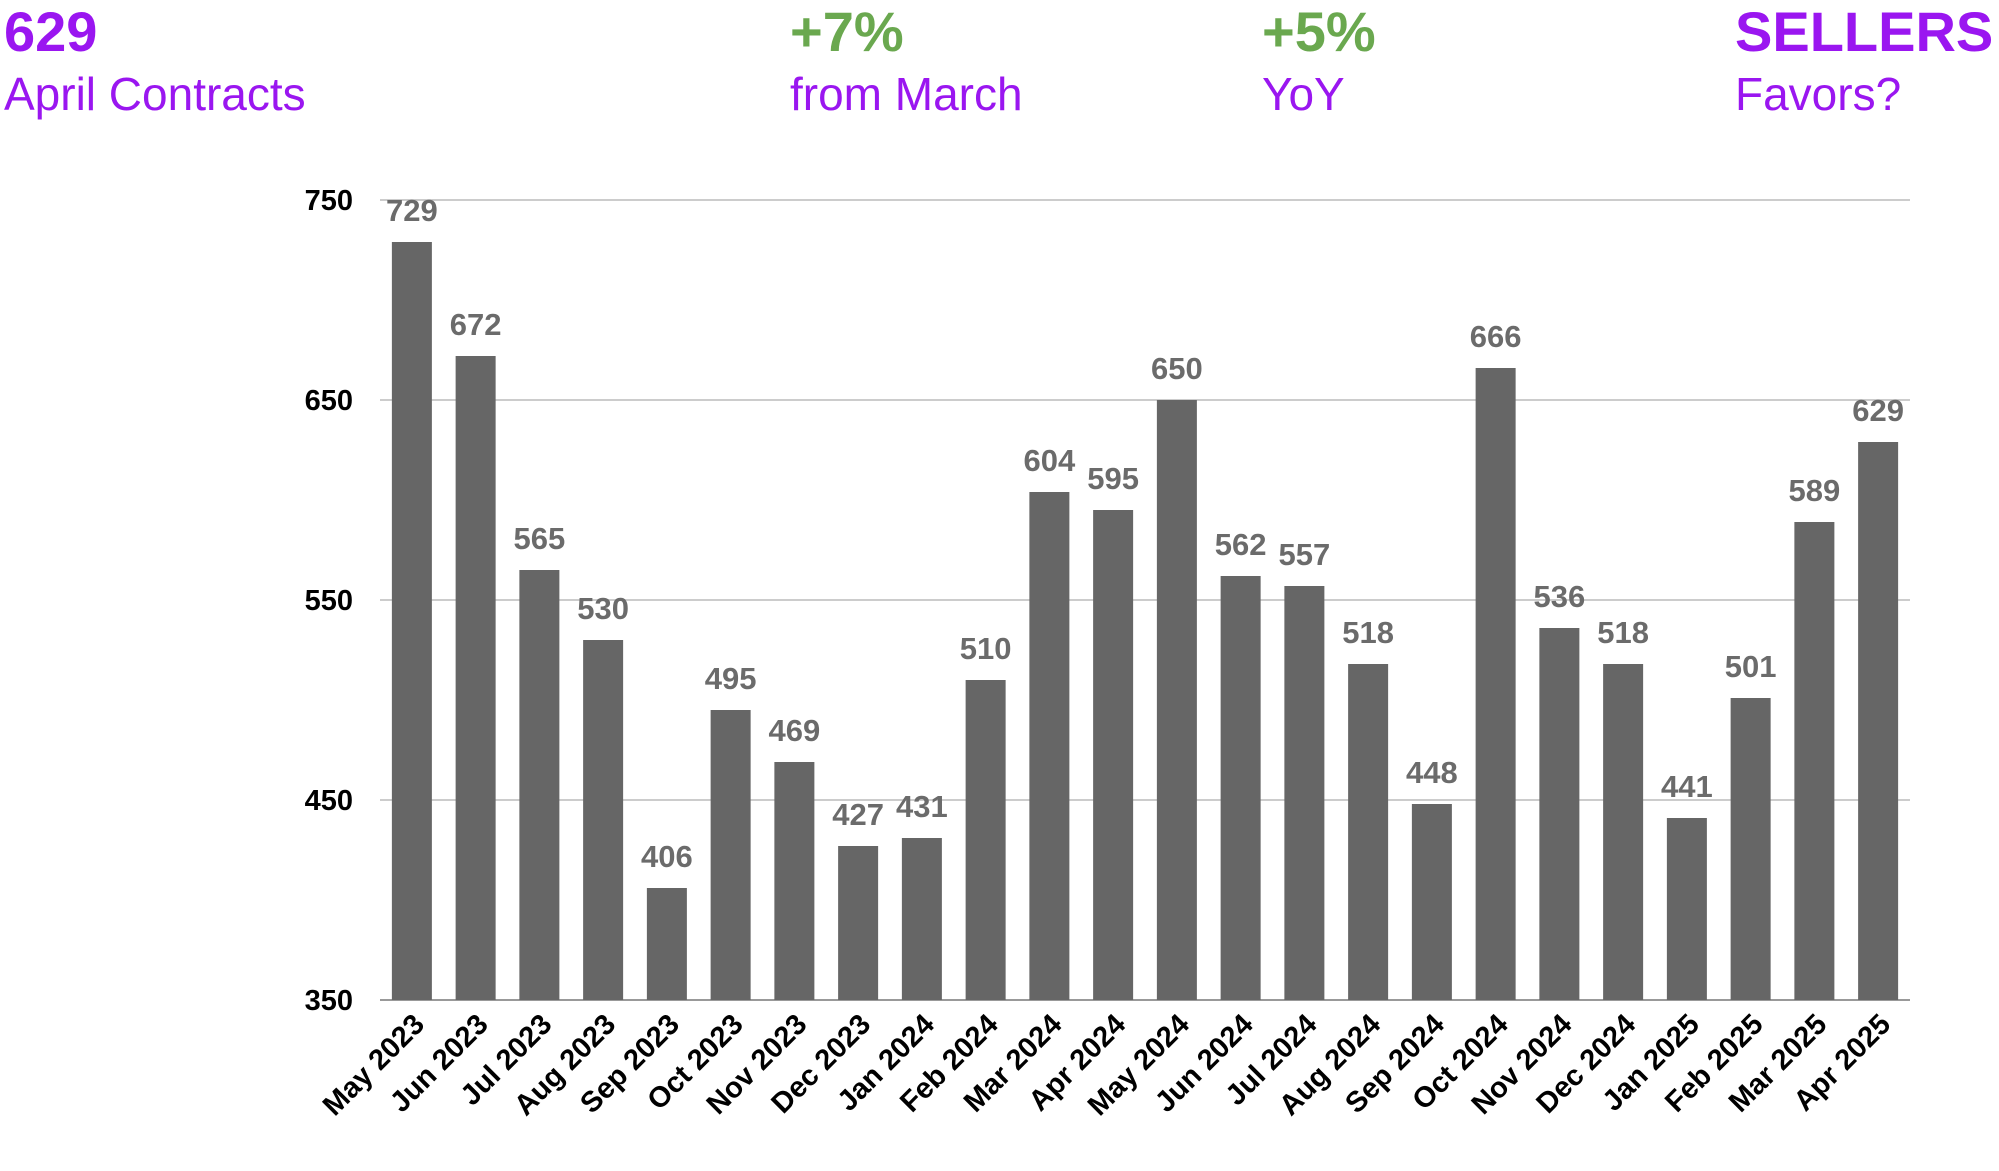 The height and width of the screenshot is (1171, 1999). Describe the element at coordinates (1496, 336) in the screenshot. I see `data-label: 666` at that location.